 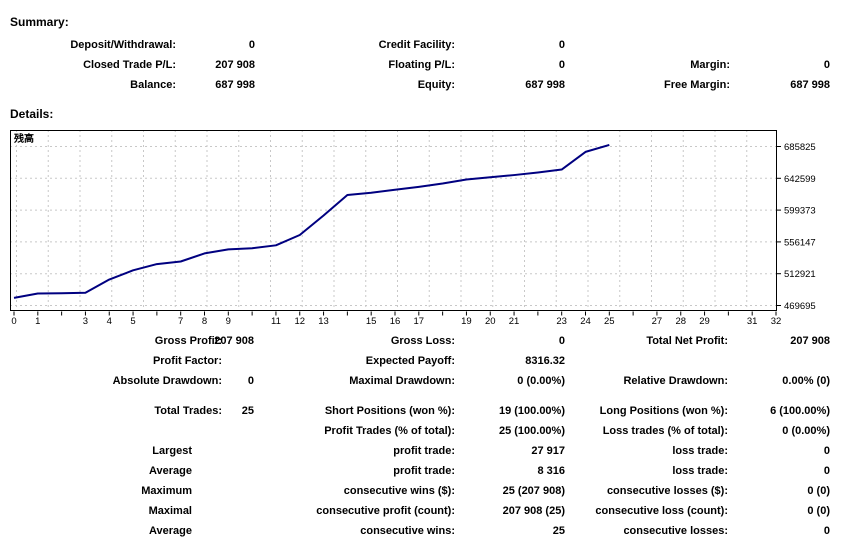 What do you see at coordinates (710, 65) in the screenshot?
I see `label-cell: Margin:` at bounding box center [710, 65].